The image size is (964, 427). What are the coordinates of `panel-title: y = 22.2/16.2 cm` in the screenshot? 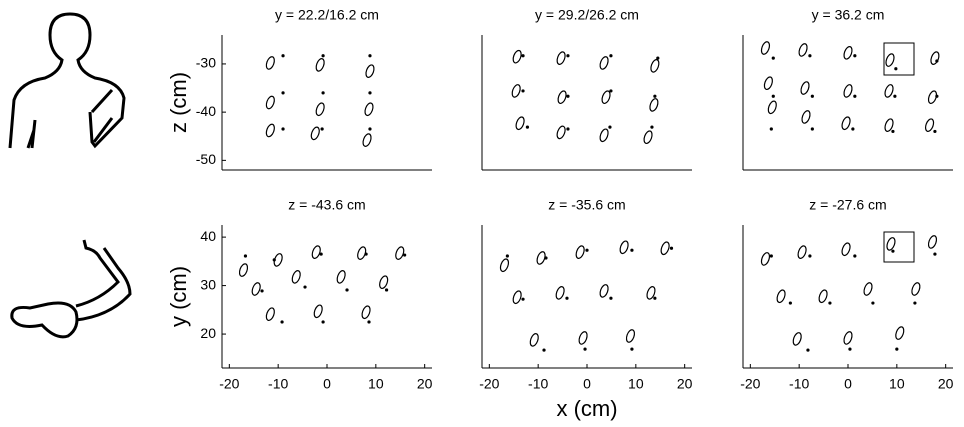 It's located at (327, 15).